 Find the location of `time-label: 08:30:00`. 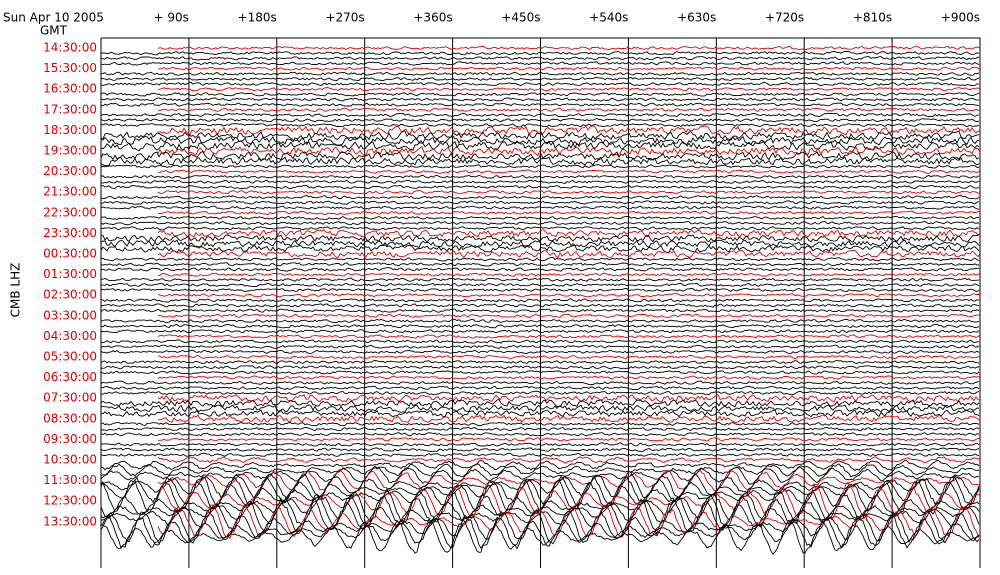

time-label: 08:30:00 is located at coordinates (70, 418).